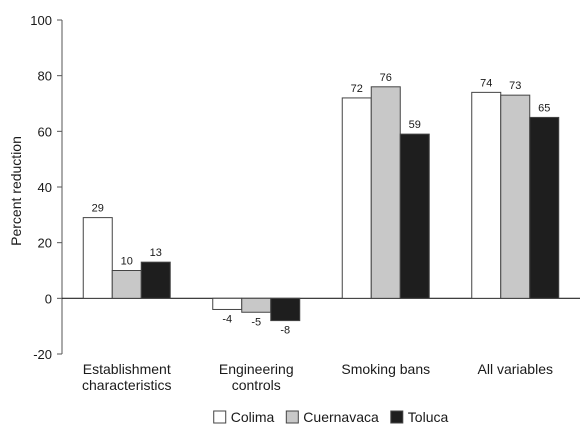 The height and width of the screenshot is (436, 583). Describe the element at coordinates (127, 262) in the screenshot. I see `data-label: 10` at that location.